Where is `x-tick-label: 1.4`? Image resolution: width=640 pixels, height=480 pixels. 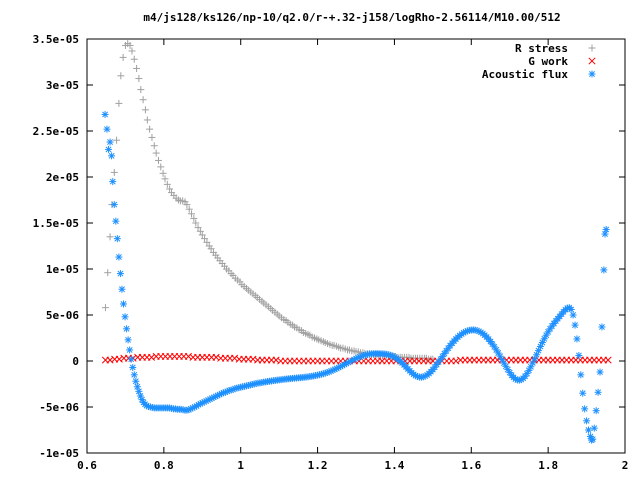 x-tick-label: 1.4 is located at coordinates (394, 465).